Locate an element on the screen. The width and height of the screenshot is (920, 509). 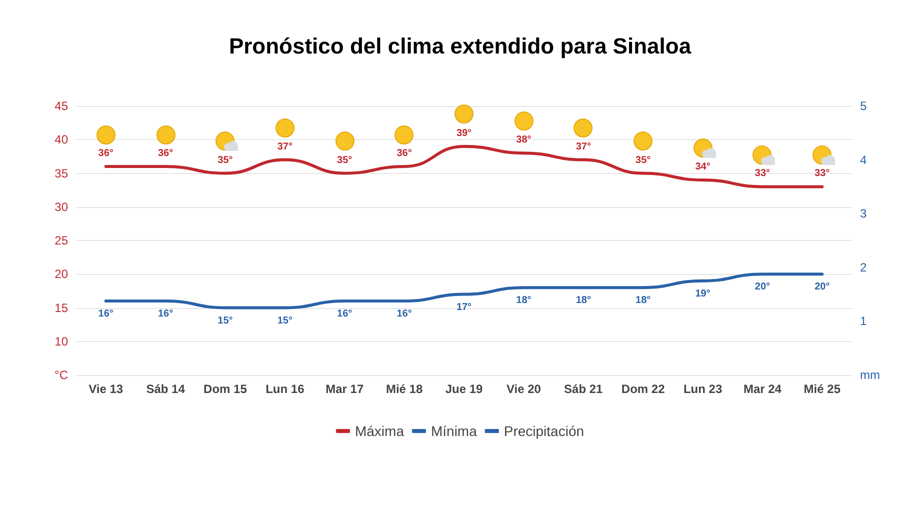
y2-tick-label: mm is located at coordinates (870, 375).